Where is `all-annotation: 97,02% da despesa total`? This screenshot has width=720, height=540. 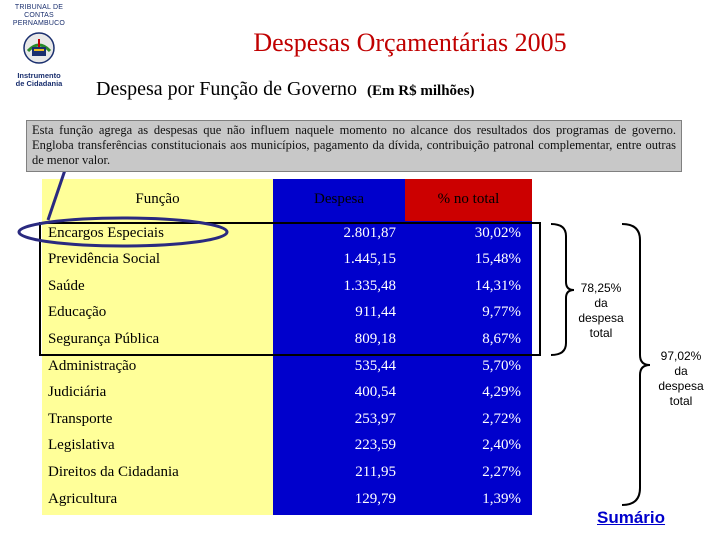 all-annotation: 97,02% da despesa total is located at coordinates (681, 379).